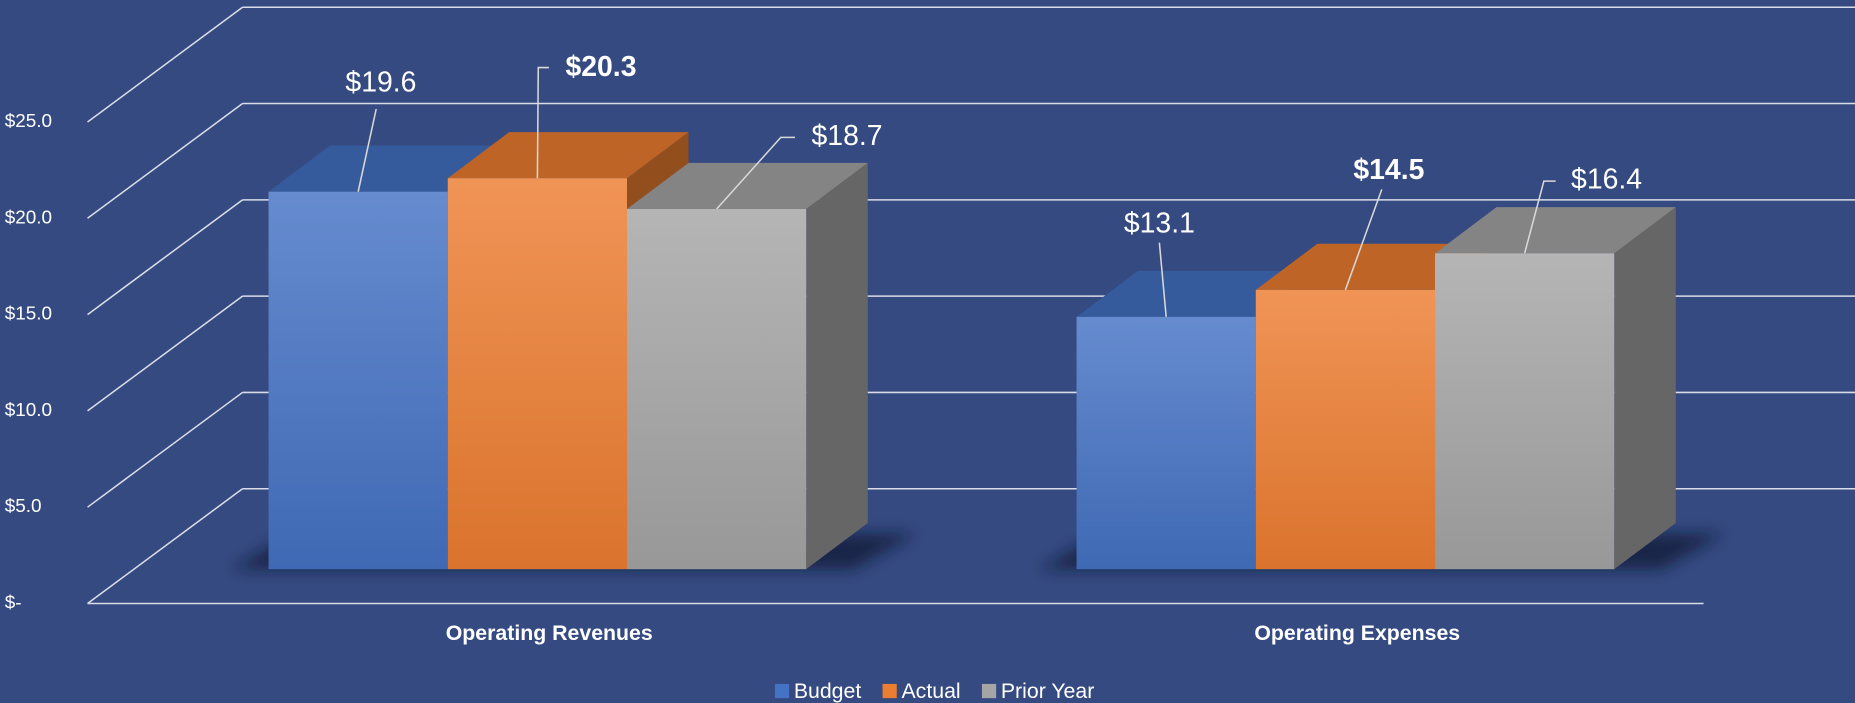 The image size is (1855, 703). What do you see at coordinates (1047, 691) in the screenshot?
I see `legend-label: Prior Year` at bounding box center [1047, 691].